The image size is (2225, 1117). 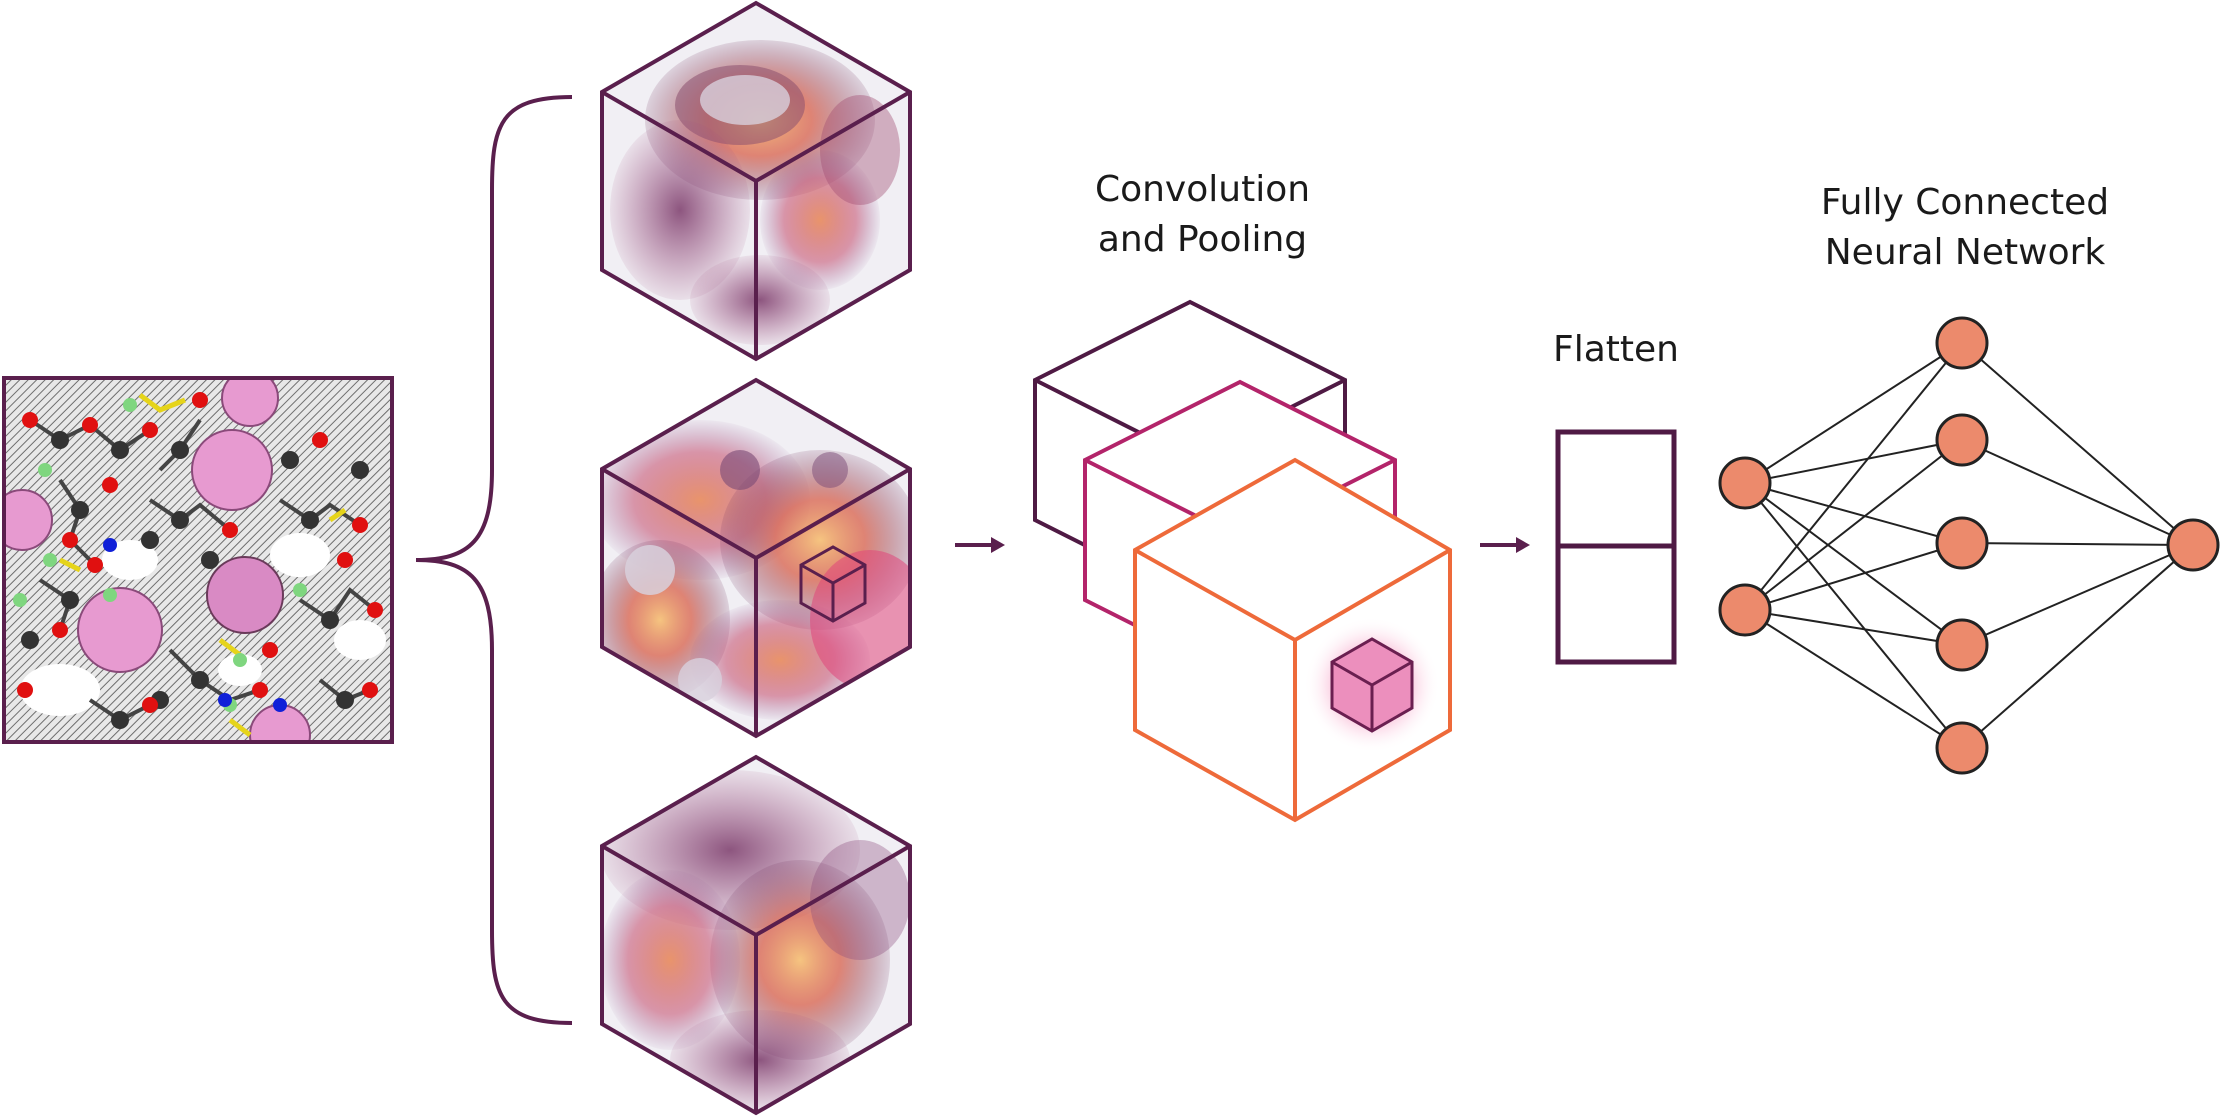 I want to click on molecular-structure-image, so click(x=198, y=560).